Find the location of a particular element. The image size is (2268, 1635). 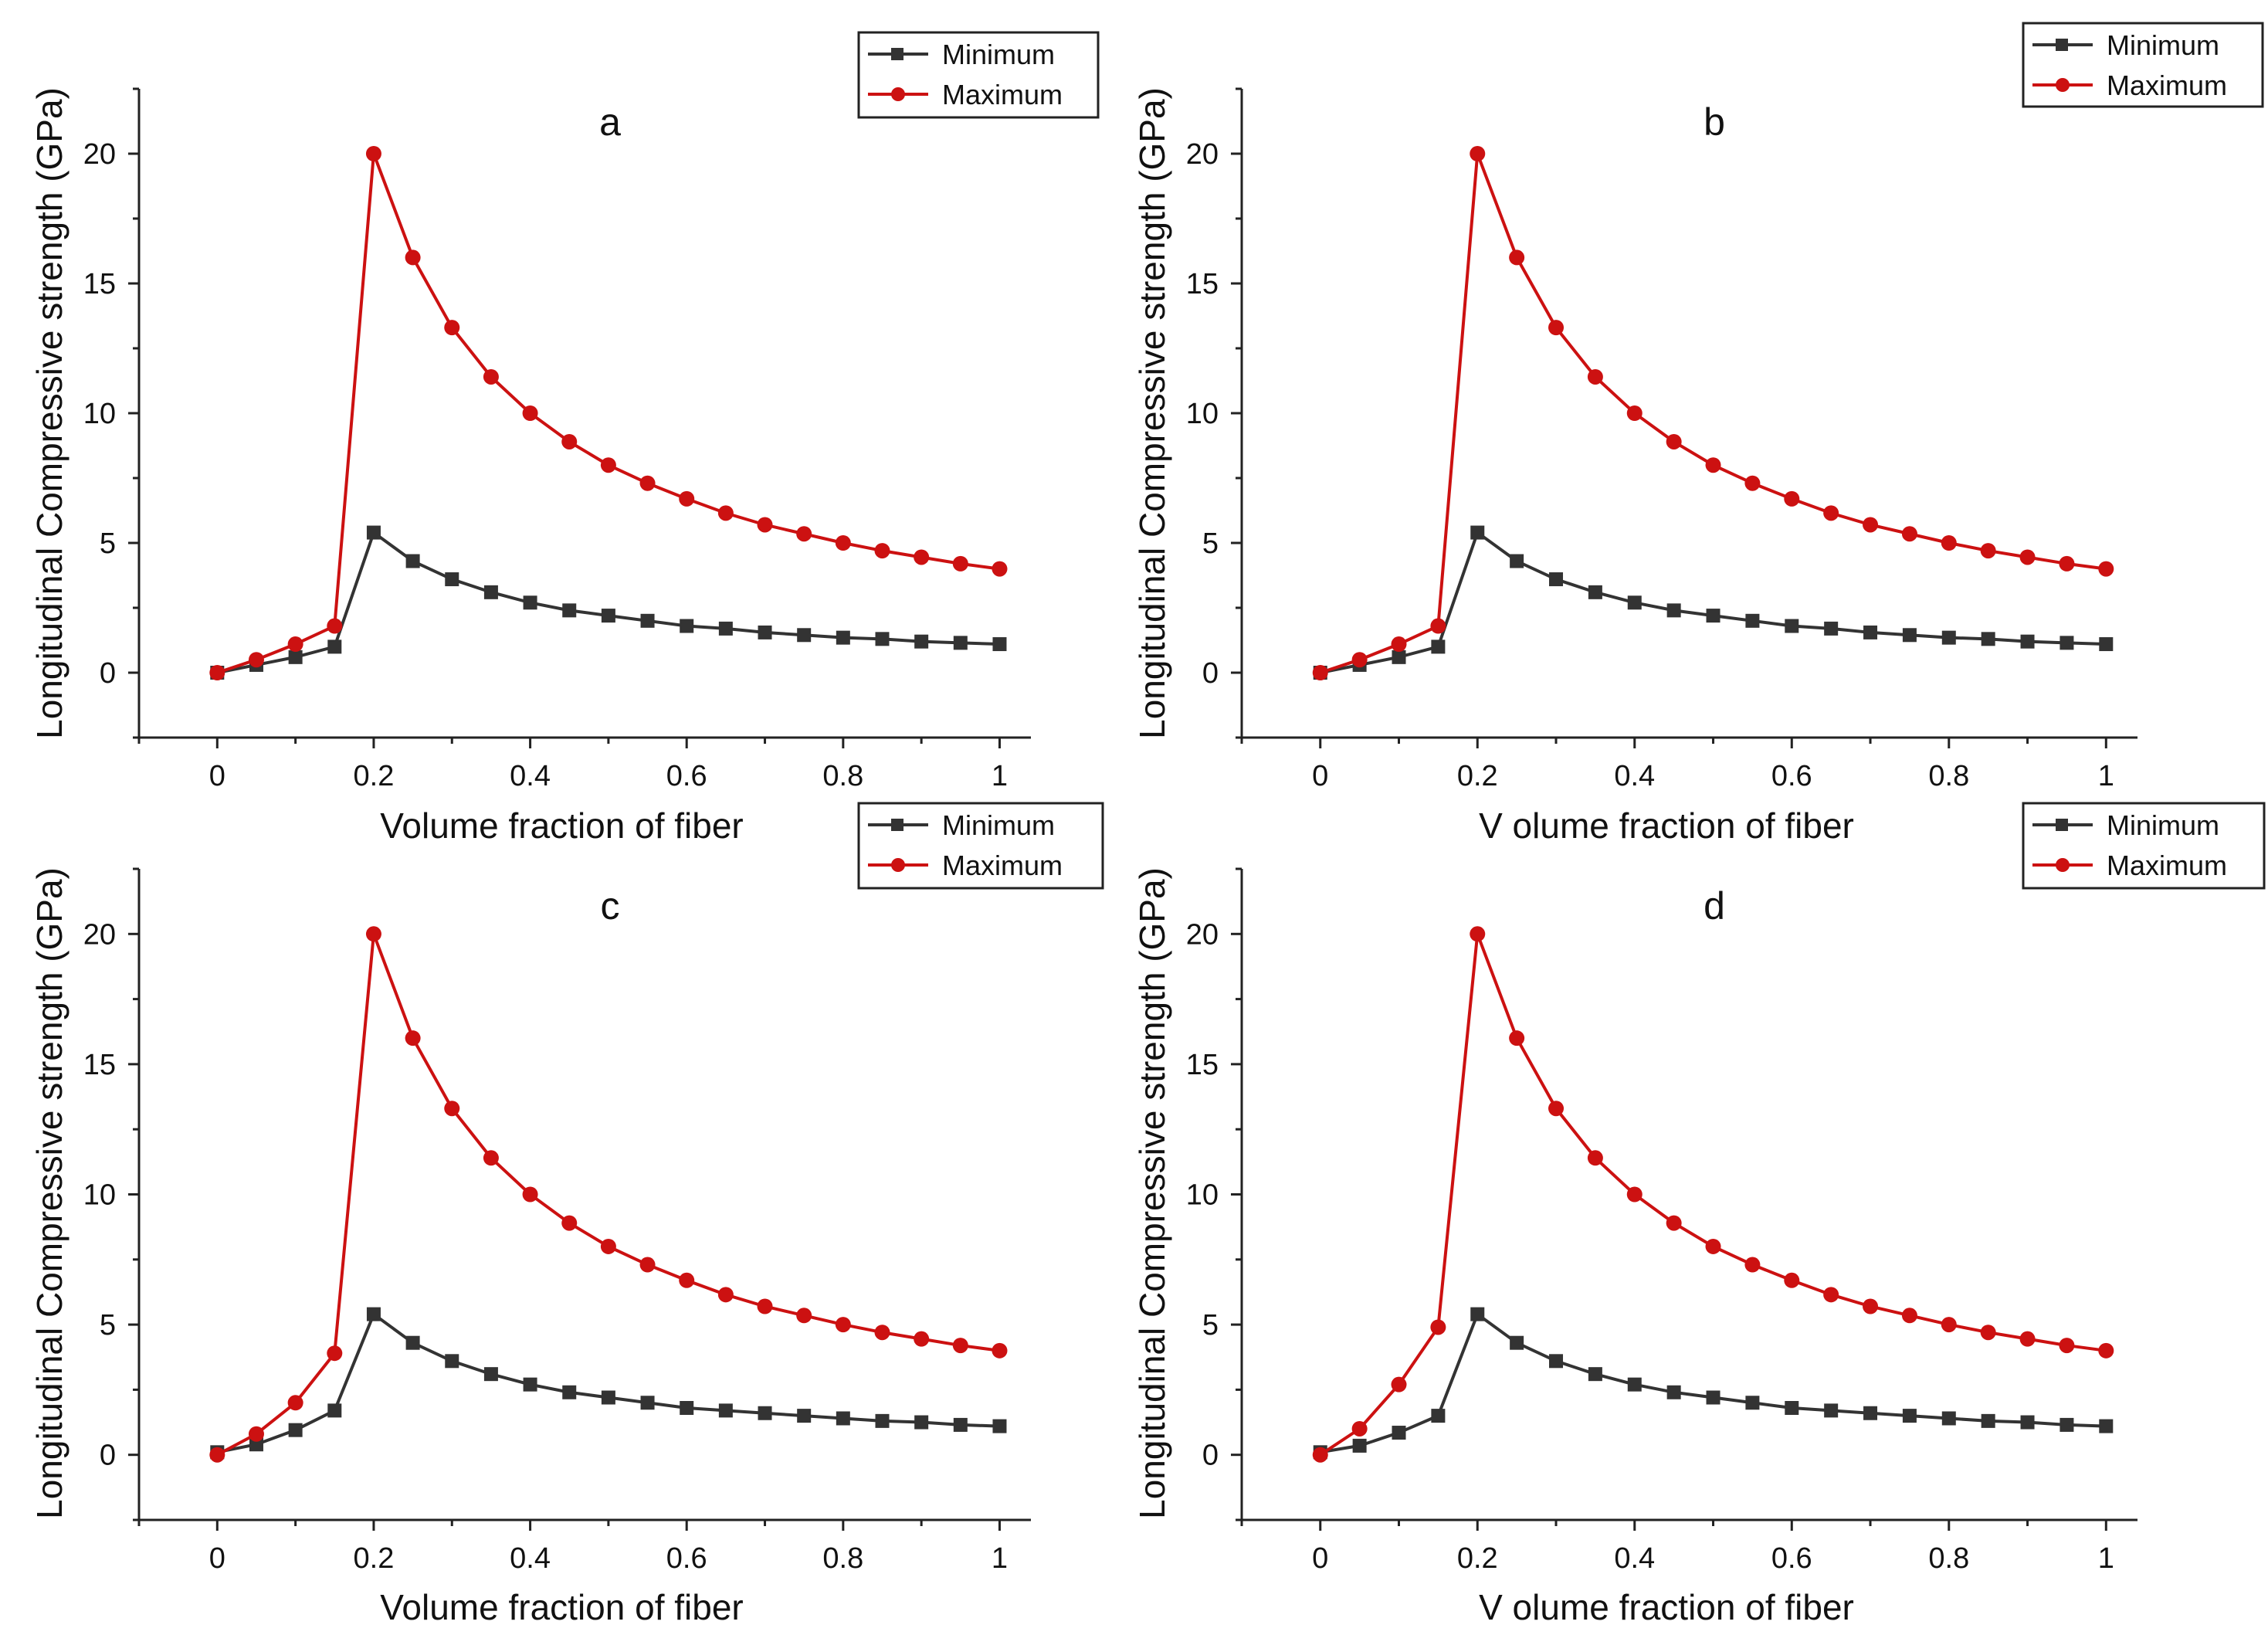

y-tick-label: 5 is located at coordinates (1210, 543).